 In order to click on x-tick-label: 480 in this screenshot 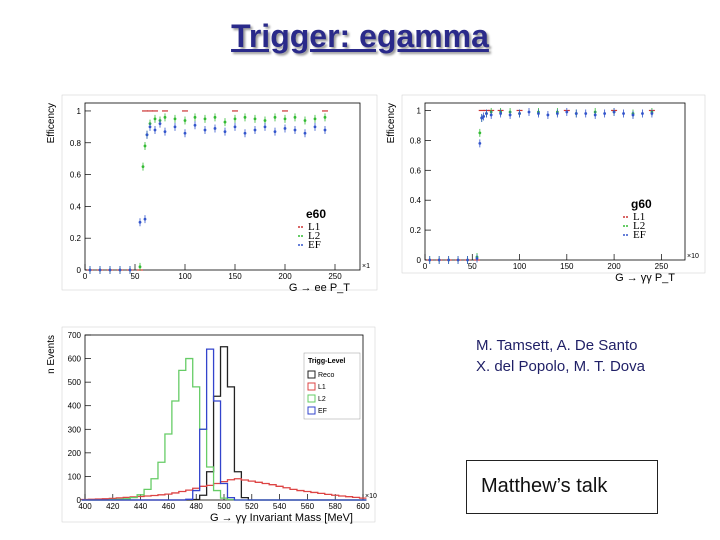, I will do `click(197, 506)`.